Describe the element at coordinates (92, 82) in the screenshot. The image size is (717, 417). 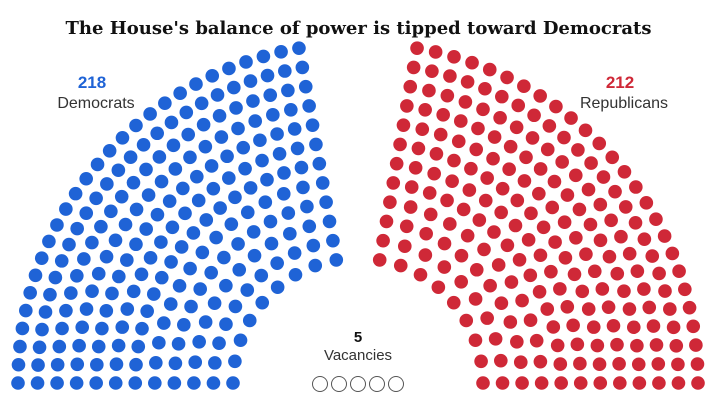
I see `democrats-count-label: 218` at that location.